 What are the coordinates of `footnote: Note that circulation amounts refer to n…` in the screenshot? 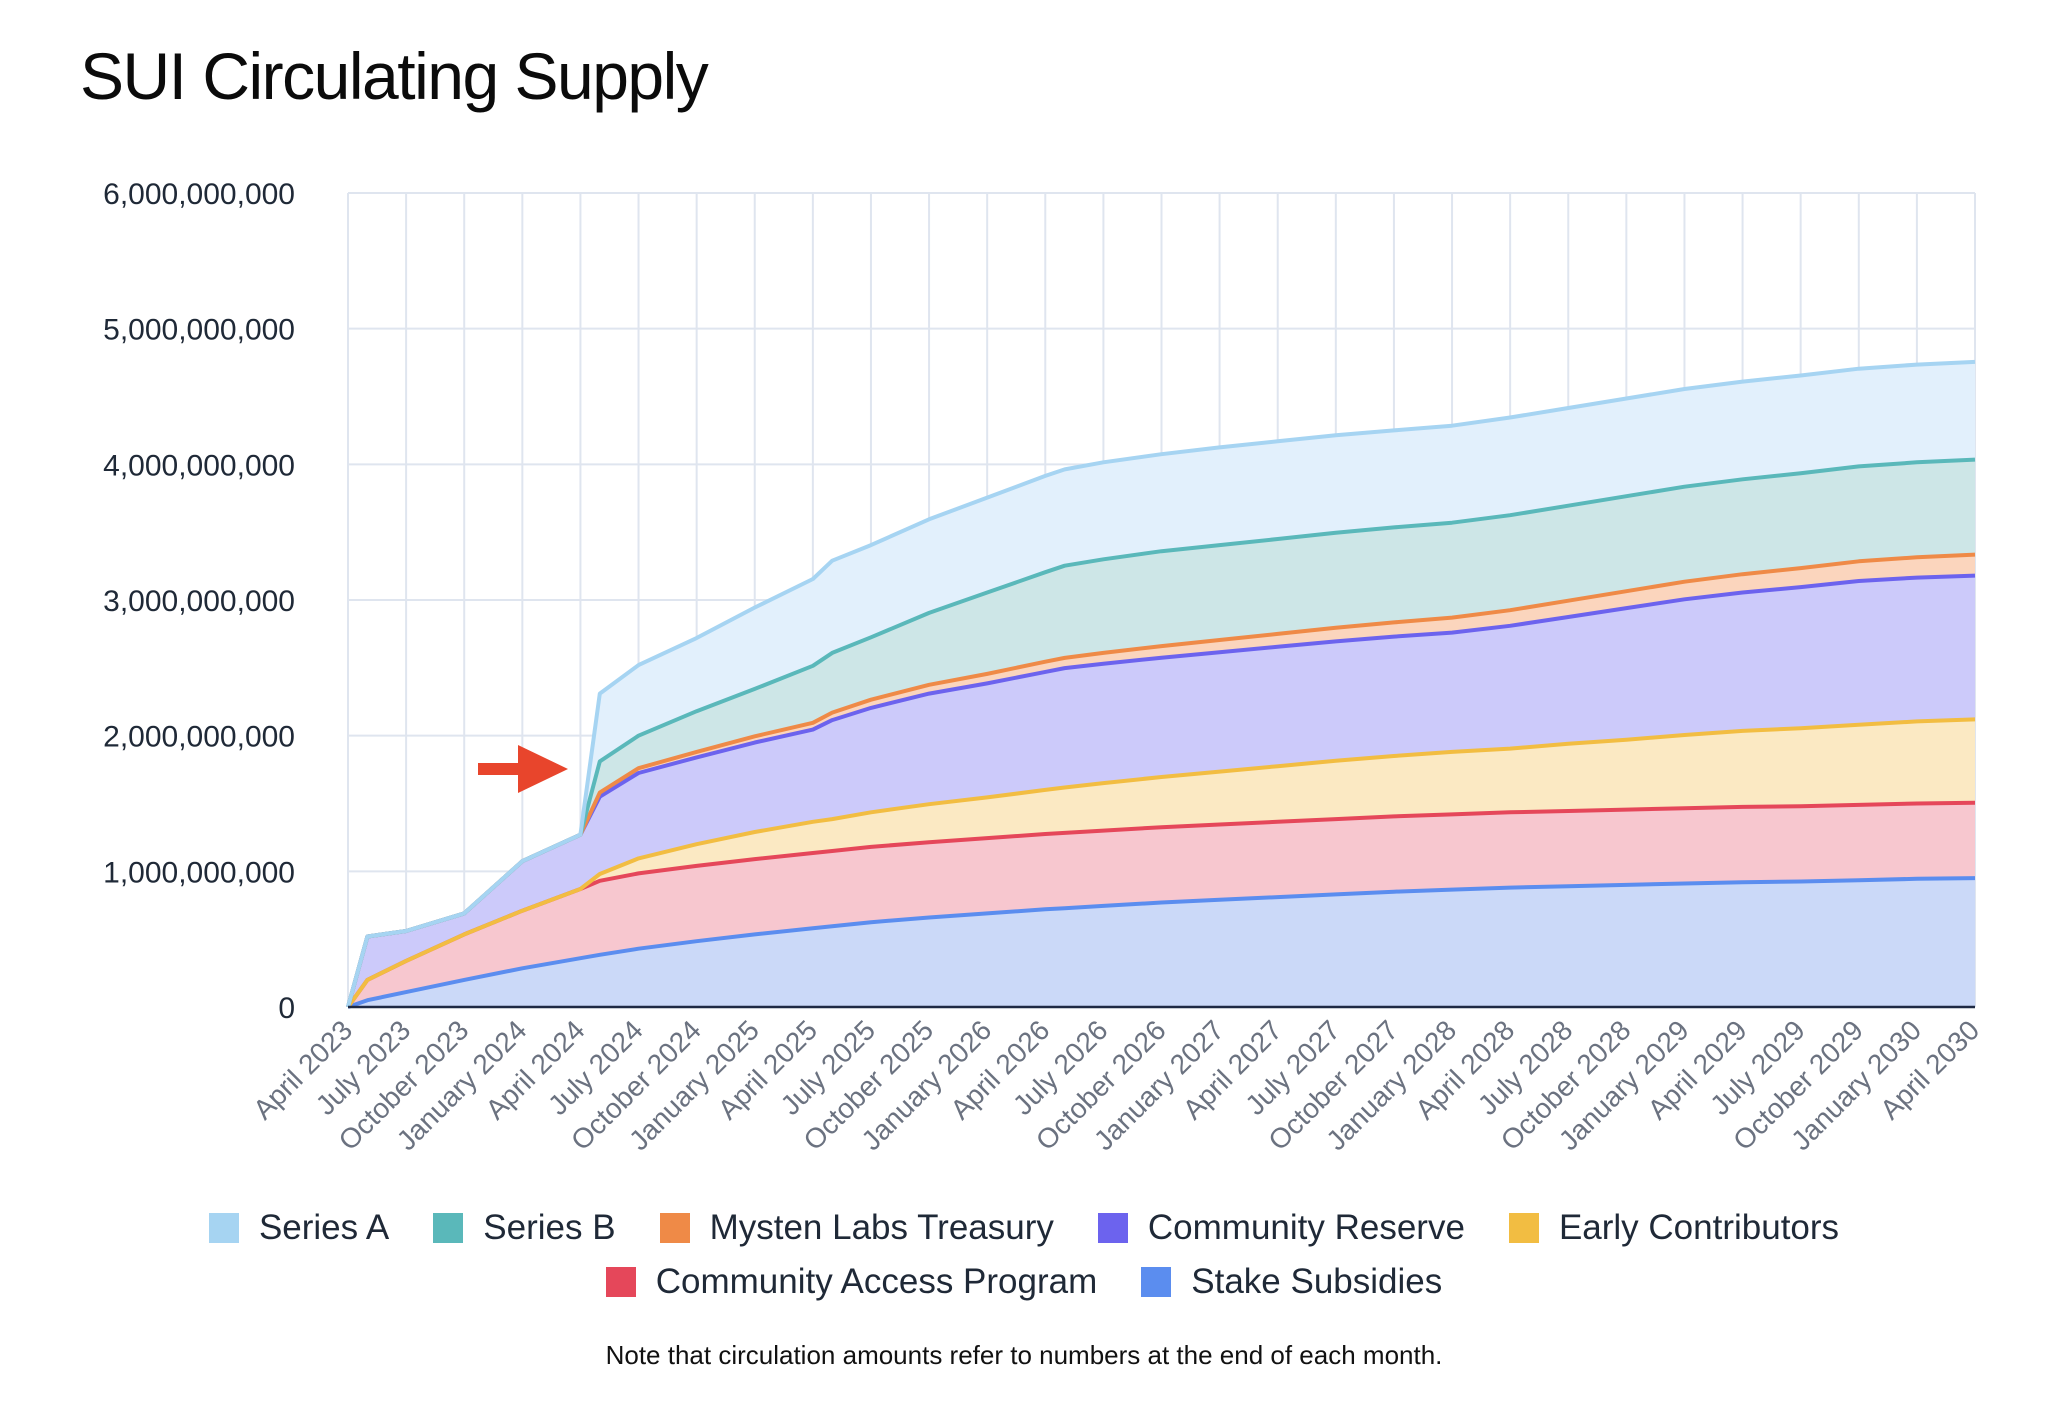 It's located at (1024, 1355).